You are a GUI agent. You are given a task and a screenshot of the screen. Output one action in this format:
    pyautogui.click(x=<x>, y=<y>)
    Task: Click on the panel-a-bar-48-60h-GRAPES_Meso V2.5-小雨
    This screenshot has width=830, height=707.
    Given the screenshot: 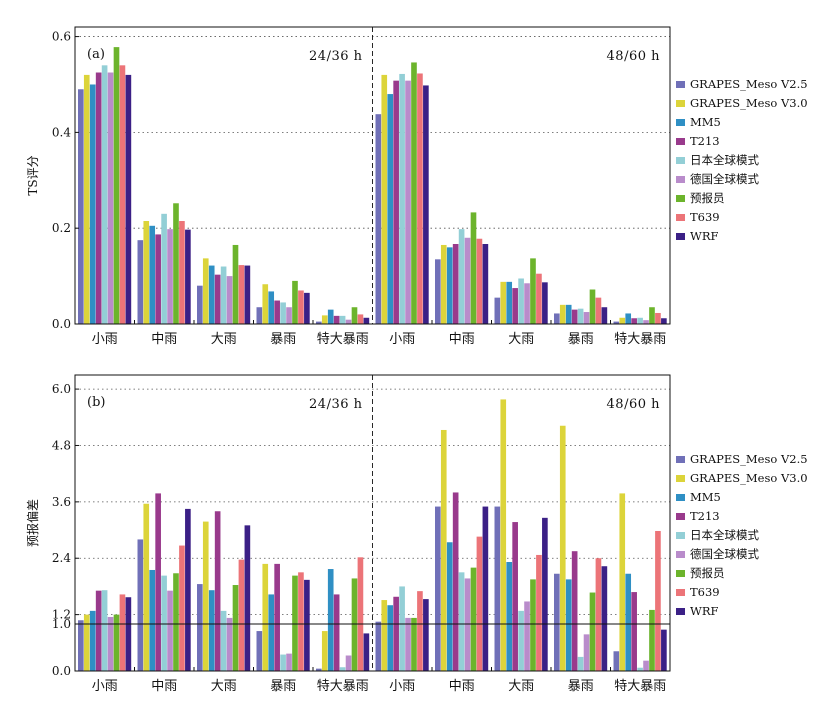 What is the action you would take?
    pyautogui.click(x=378, y=219)
    